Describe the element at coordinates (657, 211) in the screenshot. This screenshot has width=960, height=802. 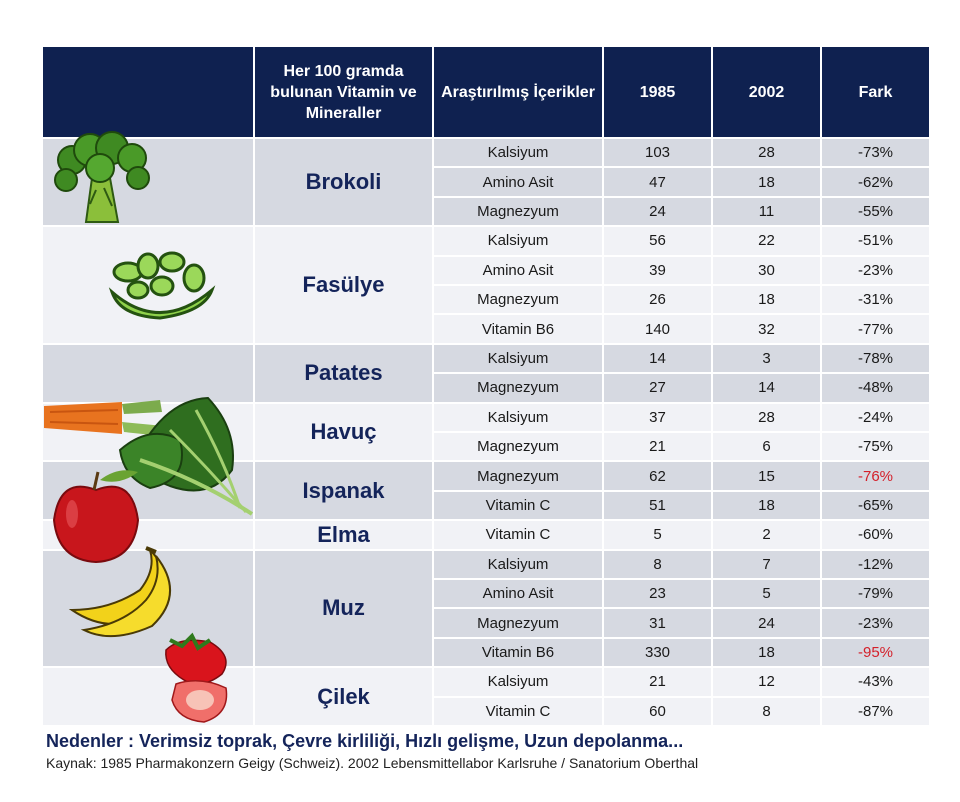
I see `value-1985-cell: 24` at that location.